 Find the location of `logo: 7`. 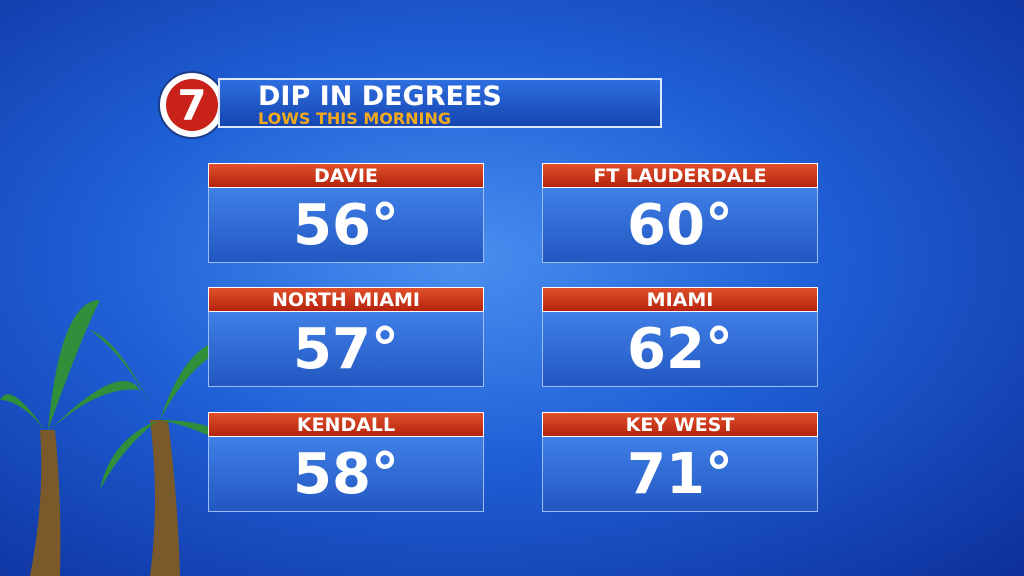

logo: 7 is located at coordinates (192, 105).